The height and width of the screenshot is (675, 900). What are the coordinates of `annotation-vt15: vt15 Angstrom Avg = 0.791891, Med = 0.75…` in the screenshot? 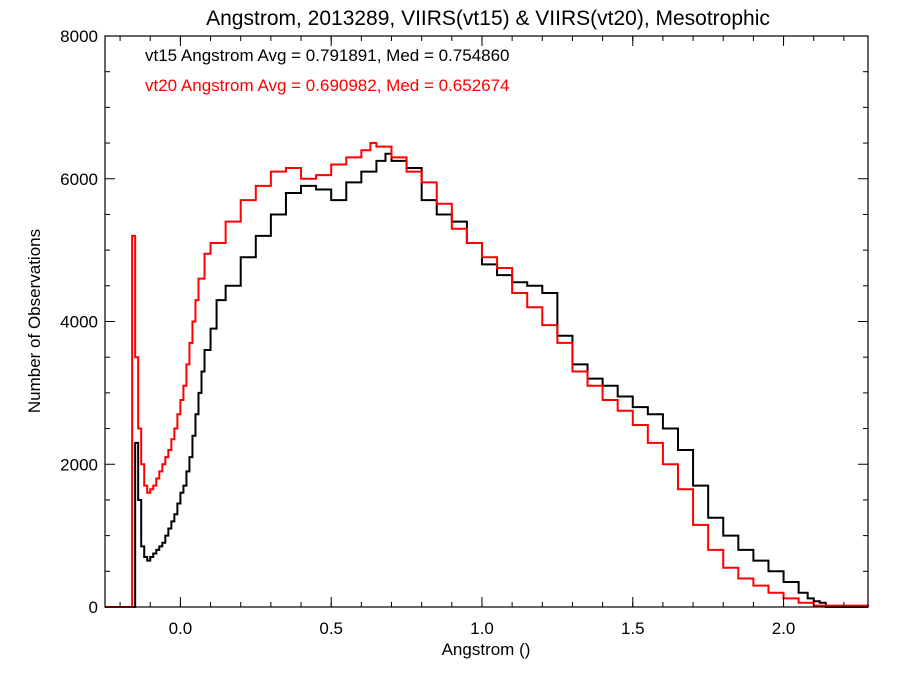 It's located at (327, 55).